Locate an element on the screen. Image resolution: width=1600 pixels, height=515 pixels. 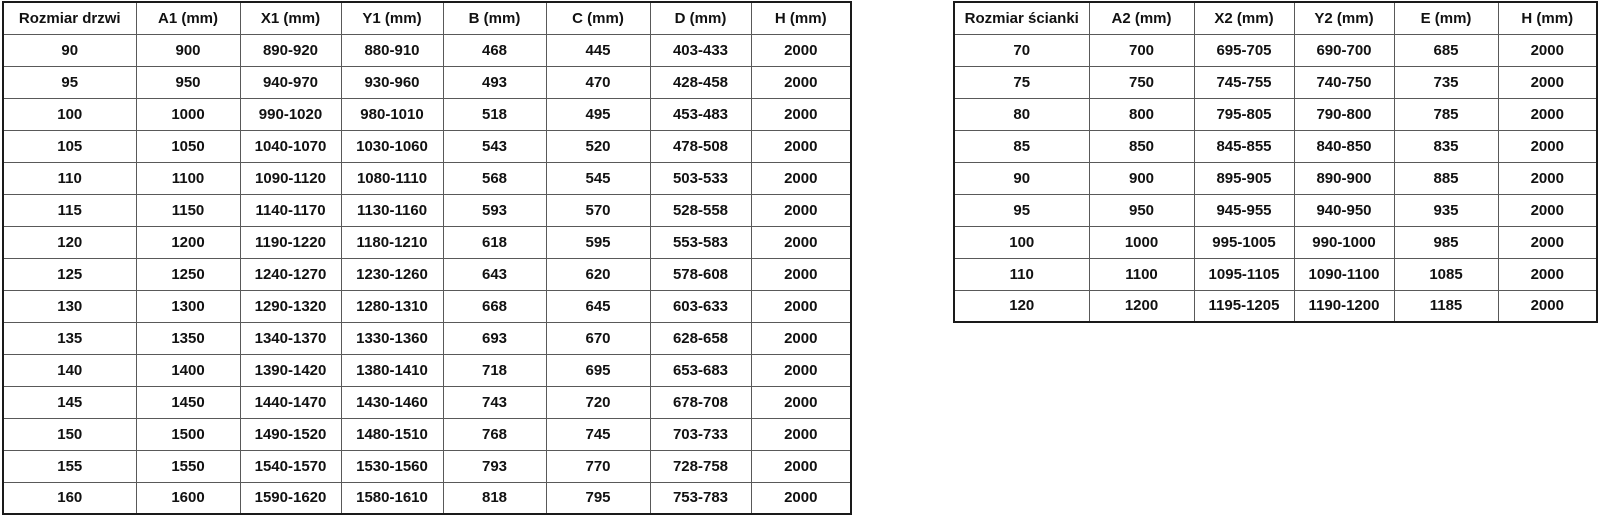
table-cell: 678-708 is located at coordinates (700, 402).